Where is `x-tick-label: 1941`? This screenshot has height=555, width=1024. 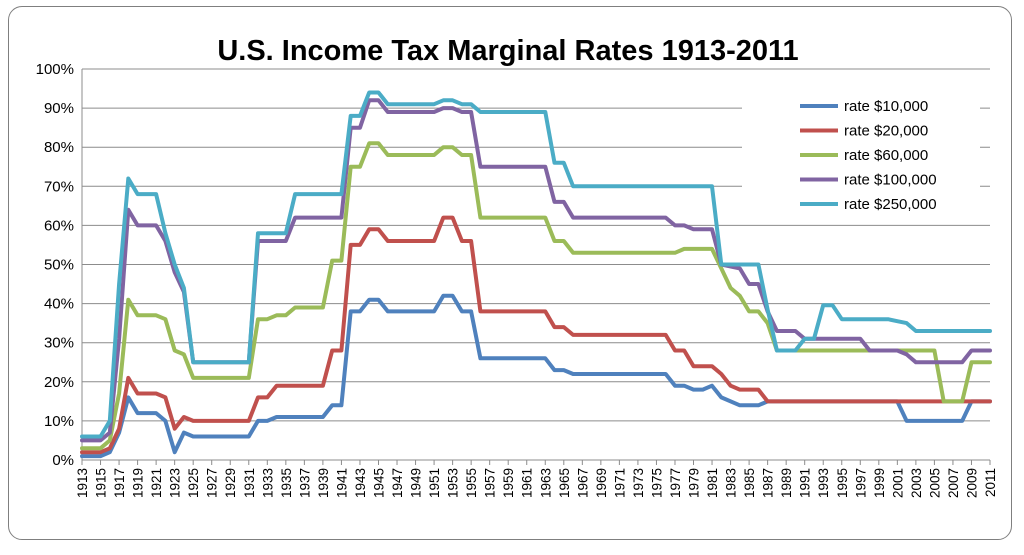
x-tick-label: 1941 is located at coordinates (341, 483).